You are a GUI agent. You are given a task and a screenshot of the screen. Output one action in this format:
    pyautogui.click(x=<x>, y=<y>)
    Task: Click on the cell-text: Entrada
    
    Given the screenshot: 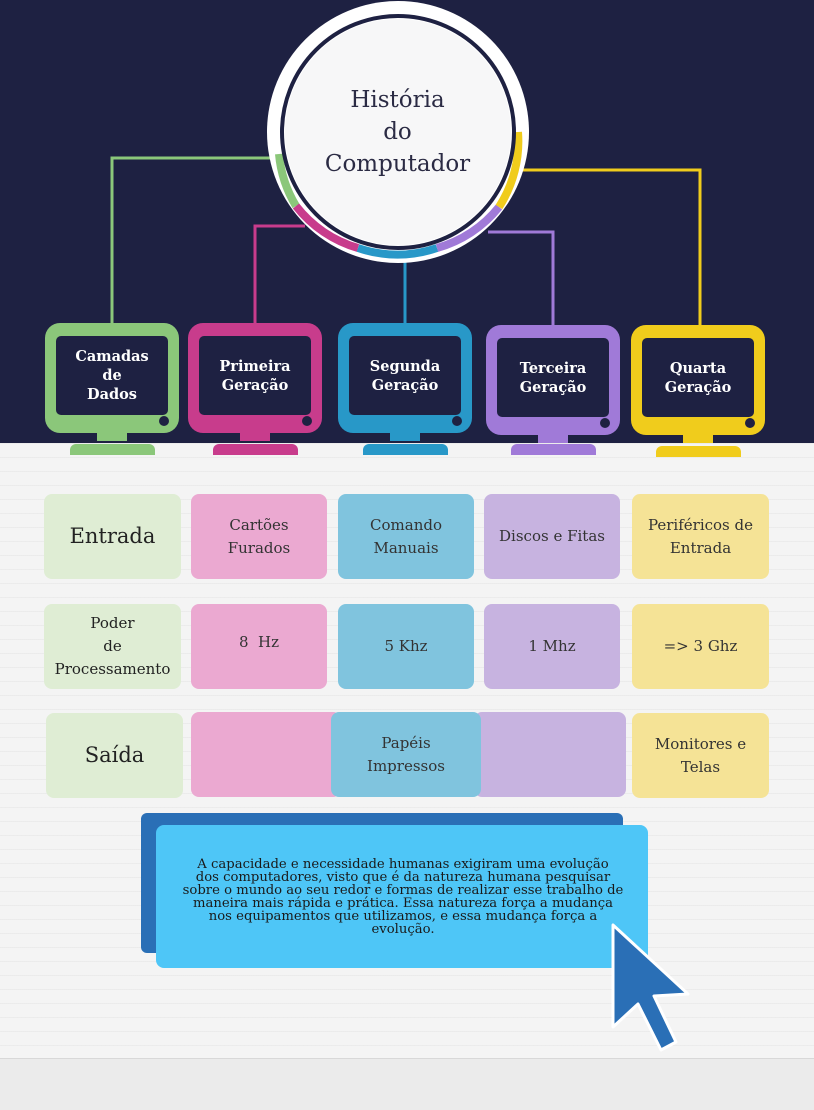 What is the action you would take?
    pyautogui.click(x=700, y=547)
    